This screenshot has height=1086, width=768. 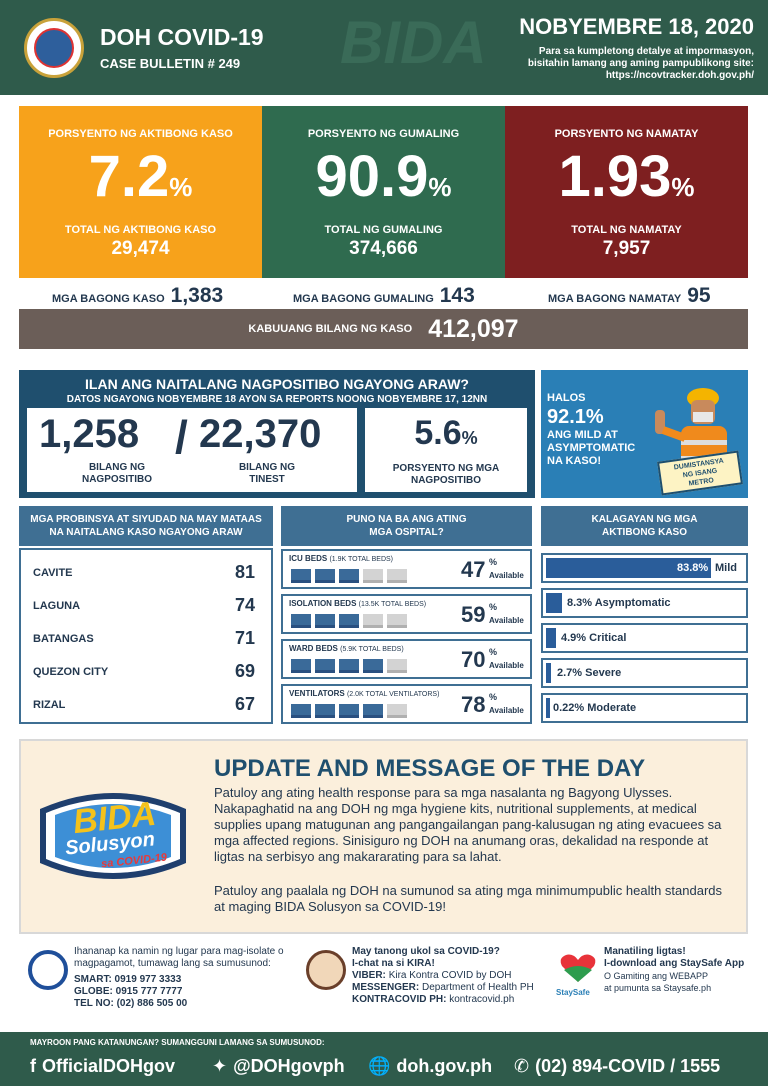 I want to click on hospitals-header: PUNO NA BA ANG ATING MGA OSPITAL?, so click(x=406, y=526).